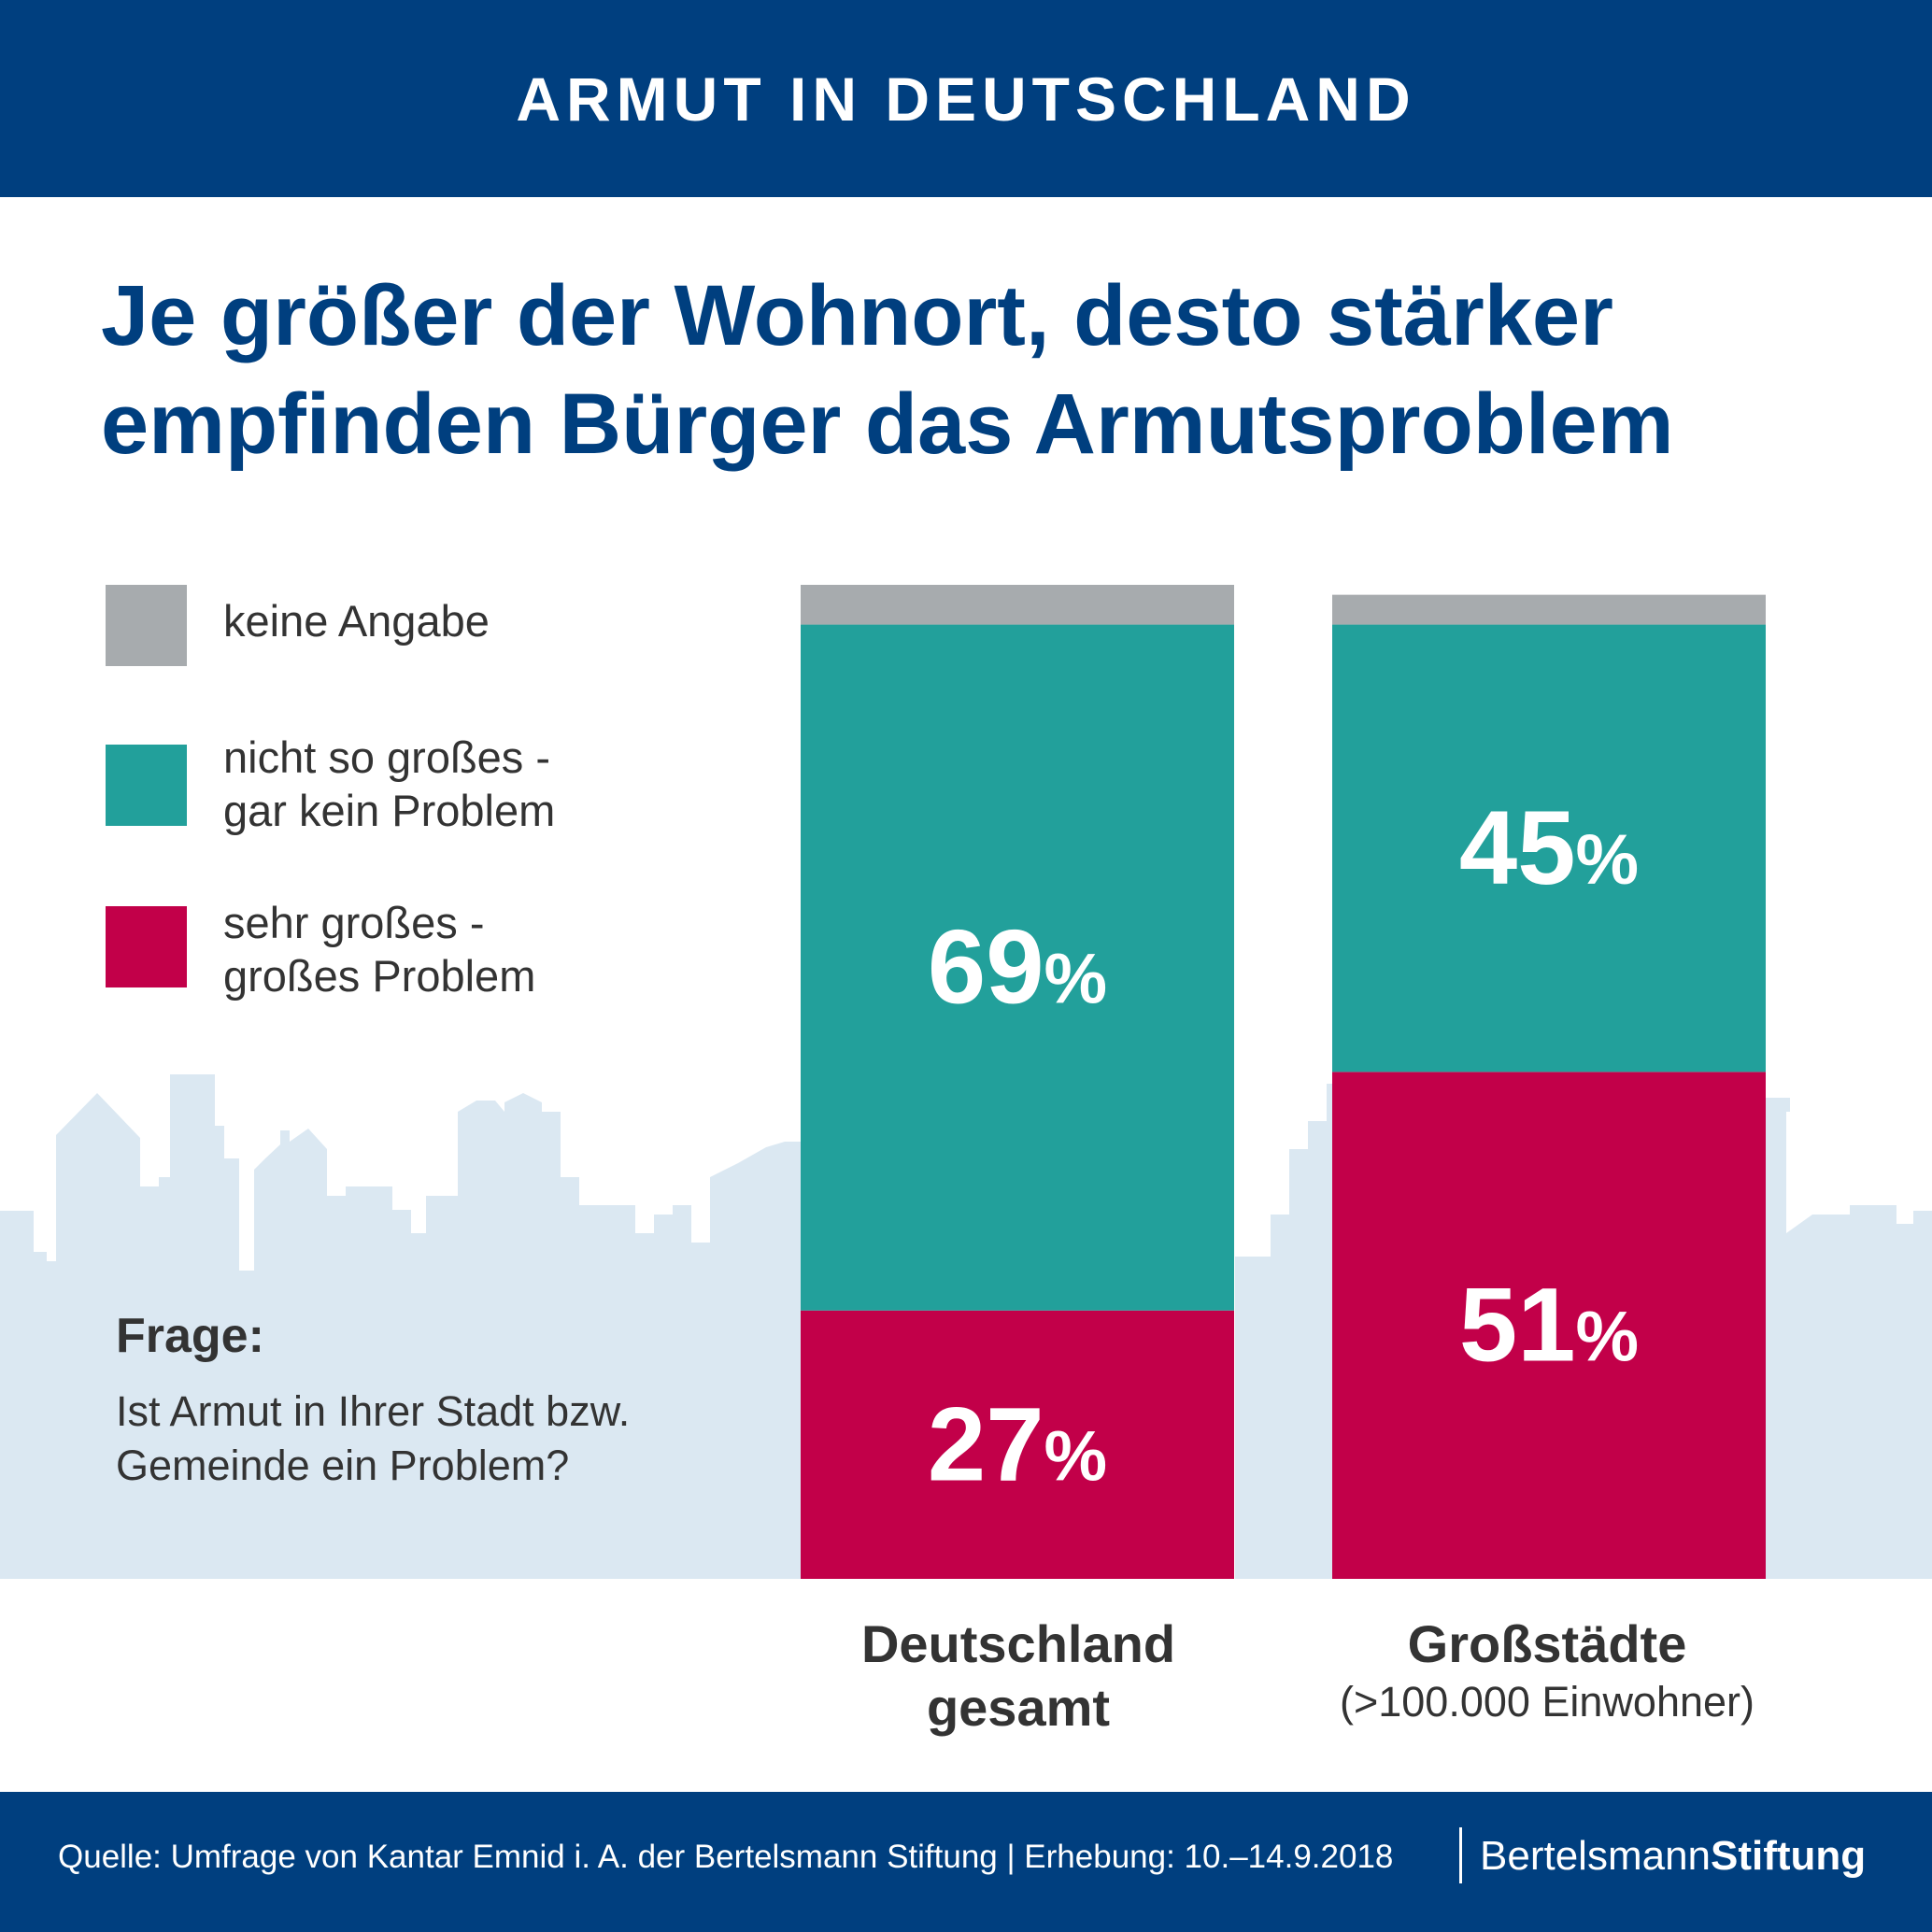  What do you see at coordinates (356, 621) in the screenshot?
I see `legend-label-keine-angabe: keine Angabe` at bounding box center [356, 621].